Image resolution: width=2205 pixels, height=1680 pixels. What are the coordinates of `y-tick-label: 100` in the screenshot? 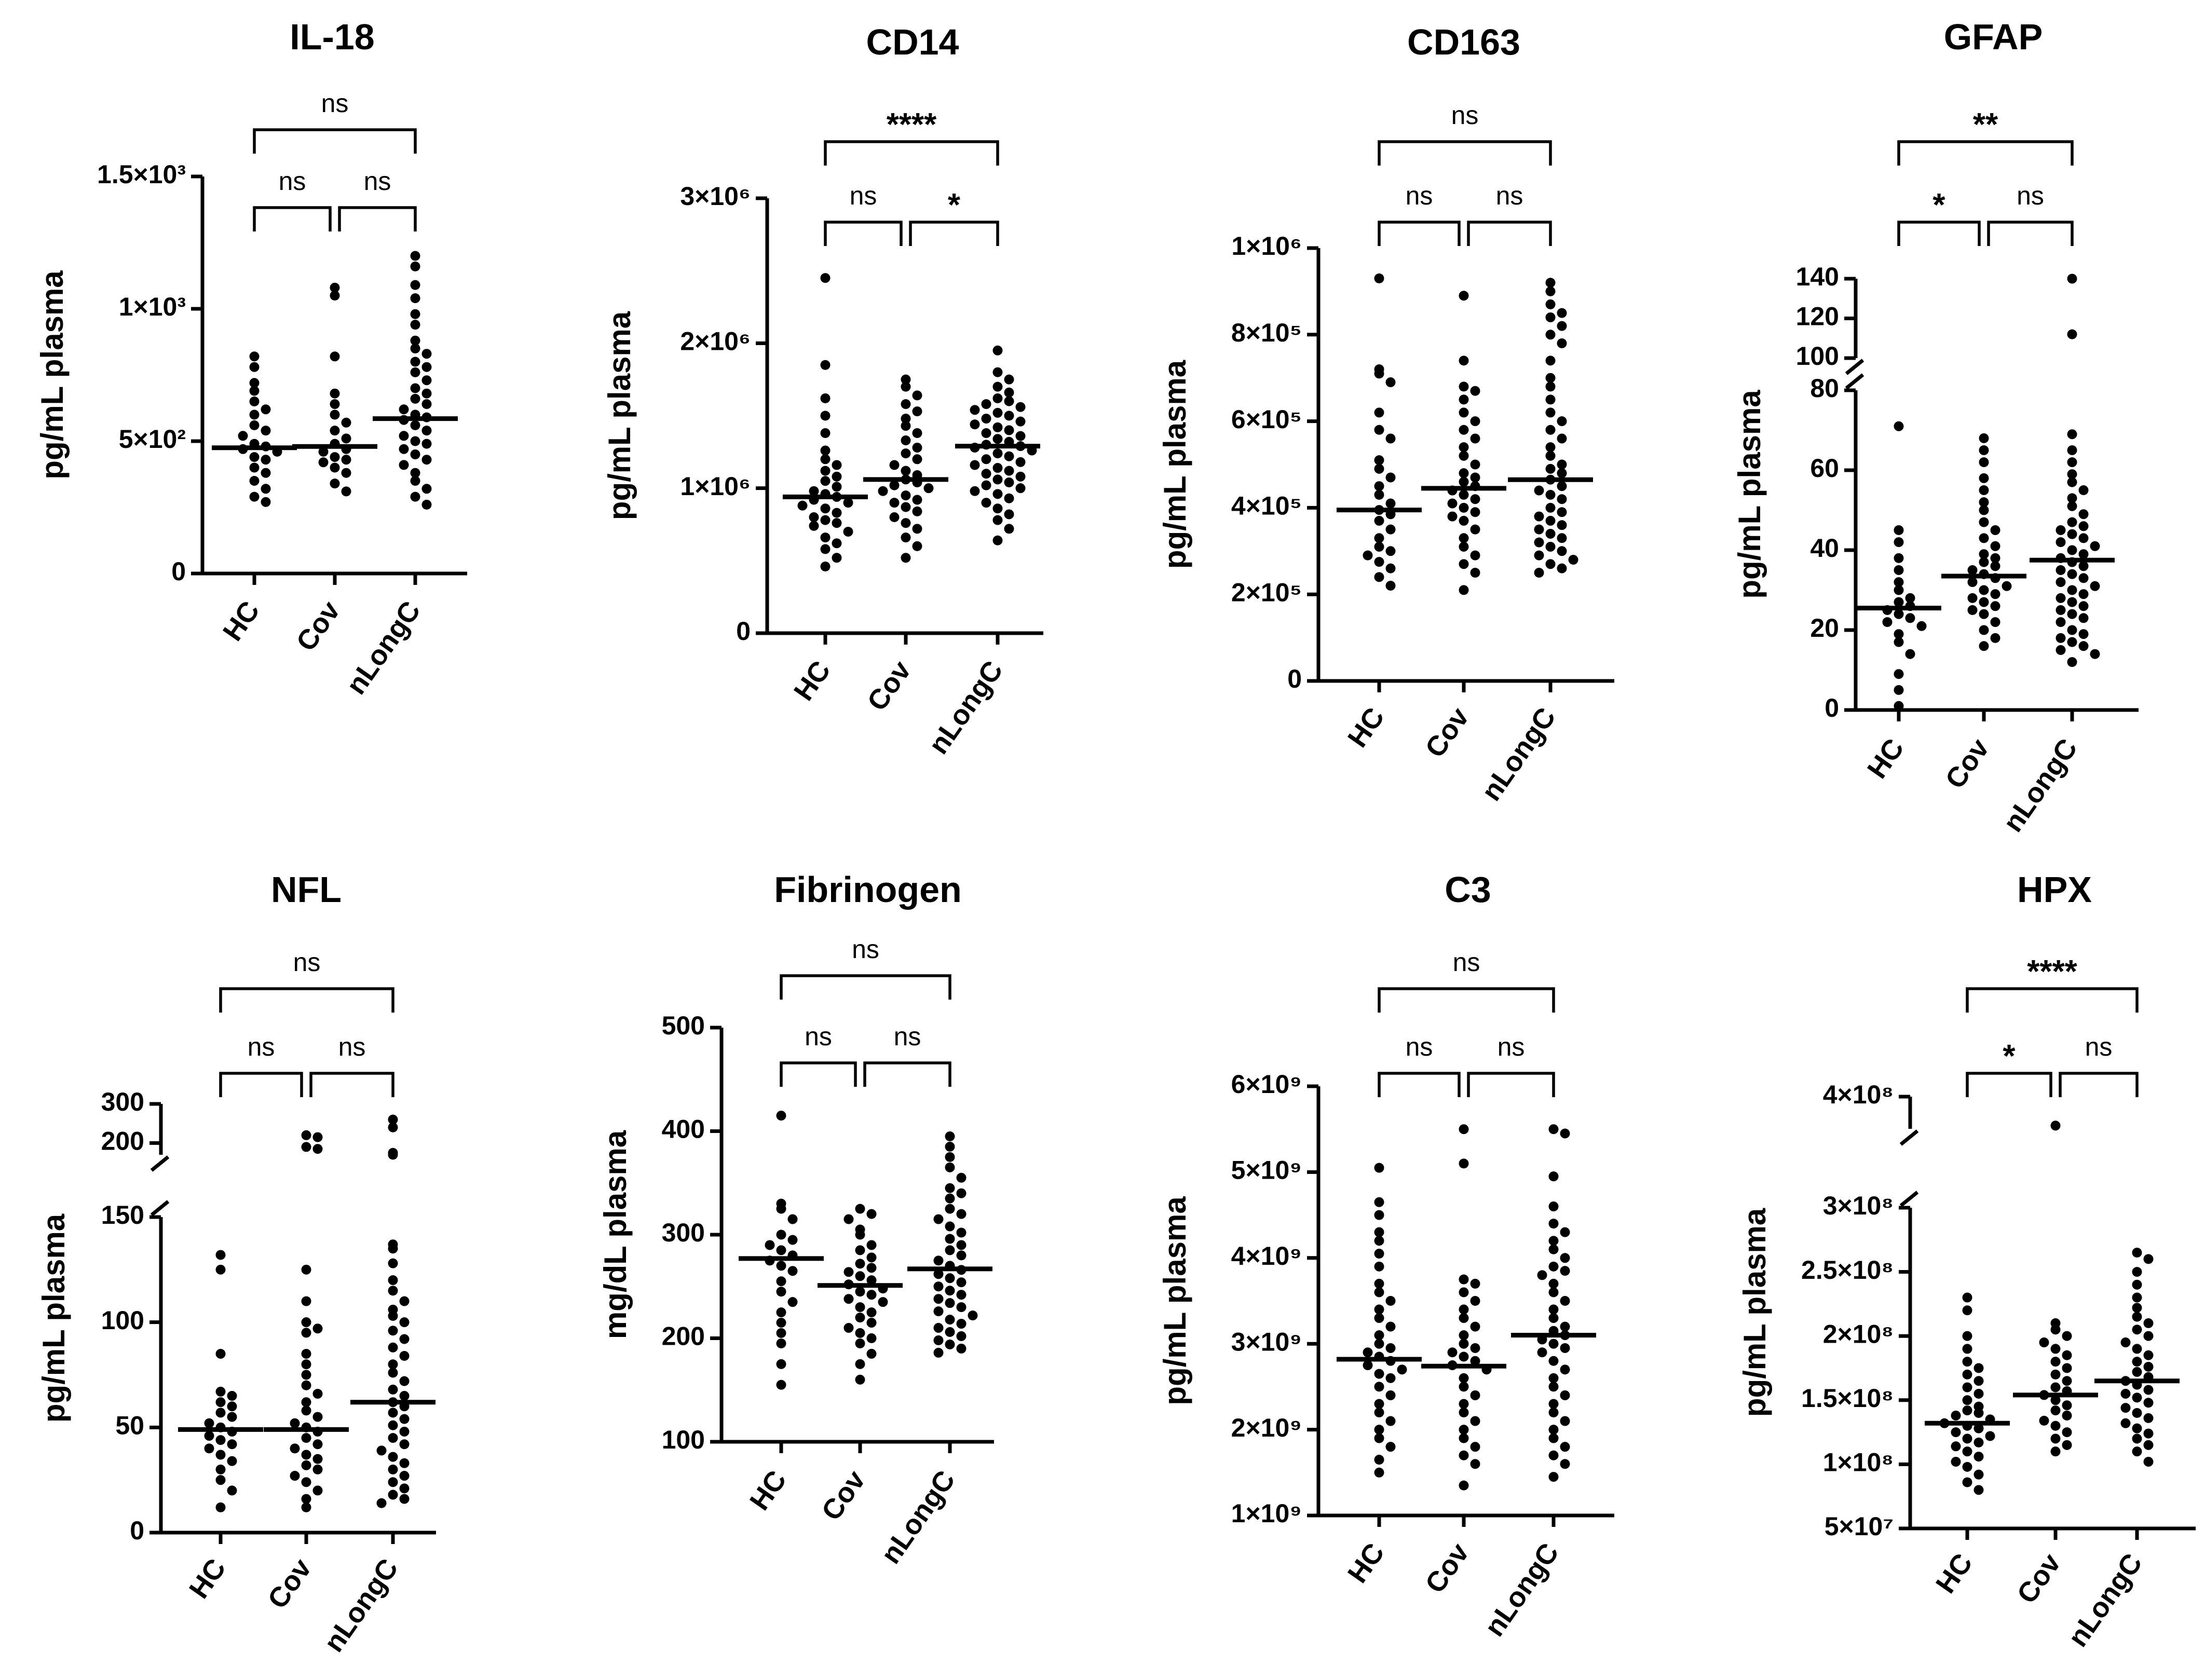 It's located at (122, 1320).